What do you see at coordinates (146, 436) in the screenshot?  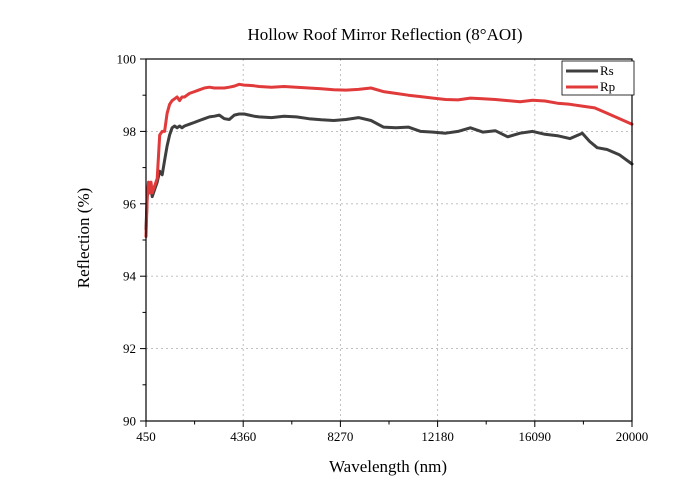 I see `x-tick-label: 450` at bounding box center [146, 436].